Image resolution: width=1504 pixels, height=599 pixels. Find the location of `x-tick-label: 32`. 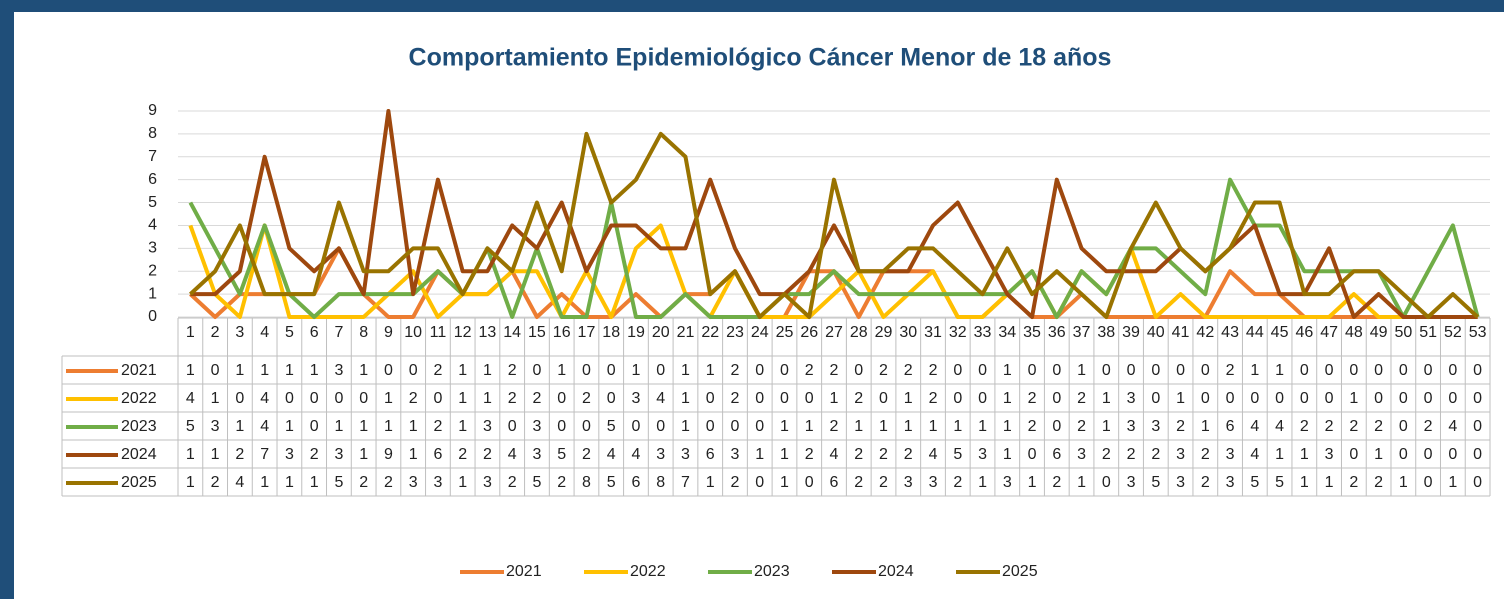

x-tick-label: 32 is located at coordinates (958, 332).